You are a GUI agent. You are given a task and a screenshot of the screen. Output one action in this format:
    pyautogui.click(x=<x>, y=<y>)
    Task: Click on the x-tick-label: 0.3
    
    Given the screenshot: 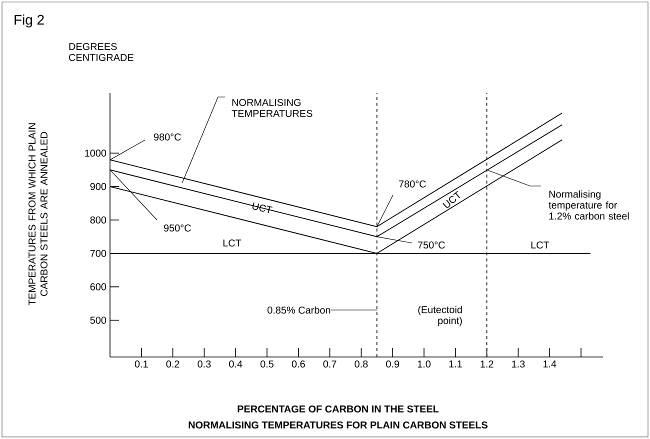 What is the action you would take?
    pyautogui.click(x=204, y=364)
    